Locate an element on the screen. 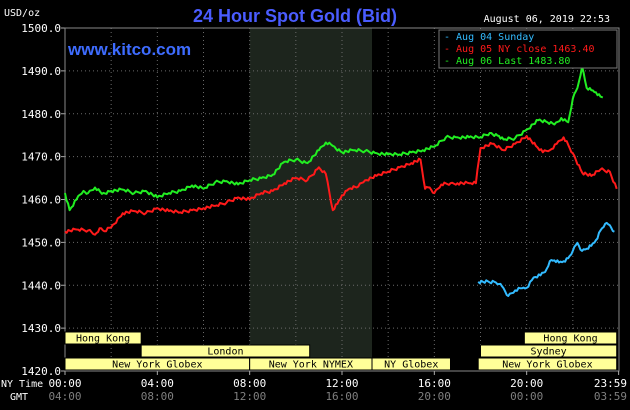  x-tick-label-gmt: 04:00 is located at coordinates (64, 396).